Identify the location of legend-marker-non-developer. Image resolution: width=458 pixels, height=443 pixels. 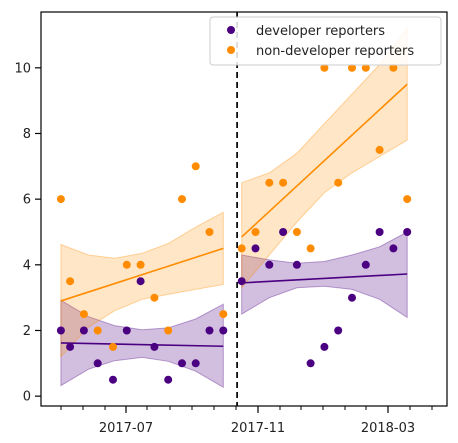
(231, 50).